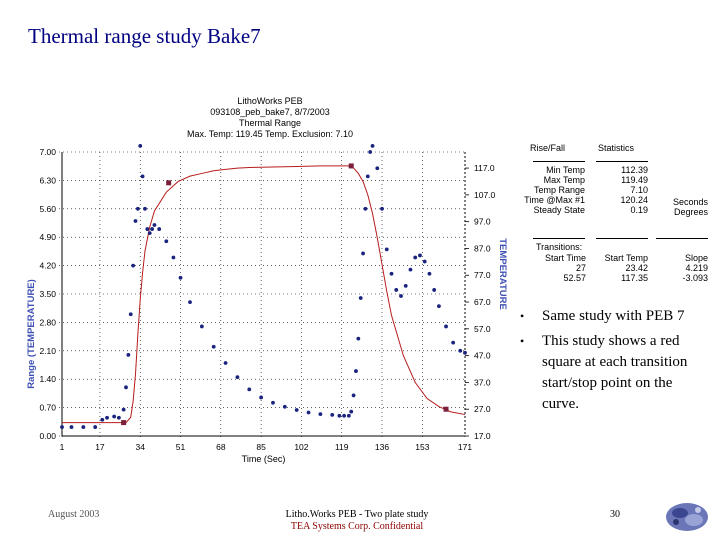 Image resolution: width=720 pixels, height=540 pixels. What do you see at coordinates (342, 447) in the screenshot?
I see `x-tick-label: 119` at bounding box center [342, 447].